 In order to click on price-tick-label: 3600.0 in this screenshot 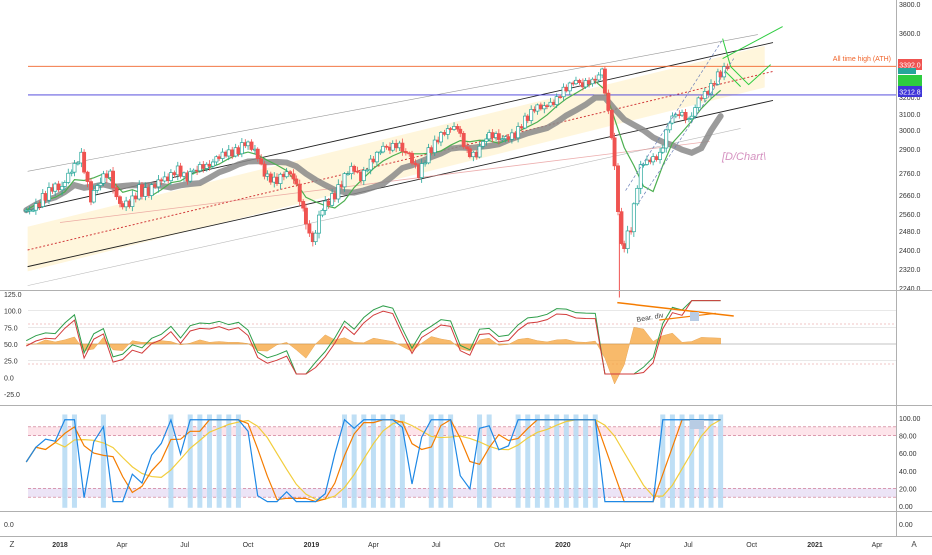, I will do `click(910, 34)`.